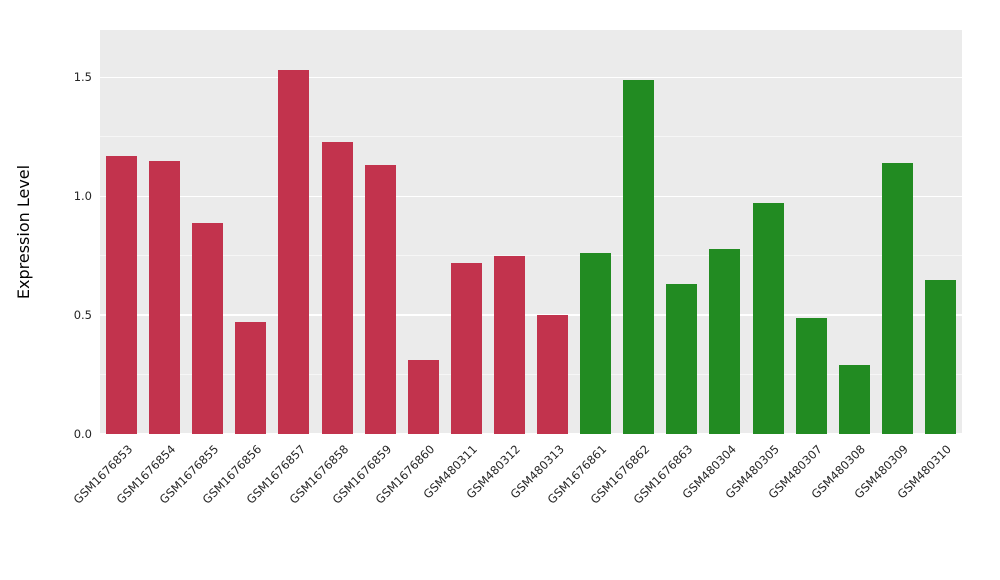  I want to click on y-tick-label: 1.5, so click(82, 77).